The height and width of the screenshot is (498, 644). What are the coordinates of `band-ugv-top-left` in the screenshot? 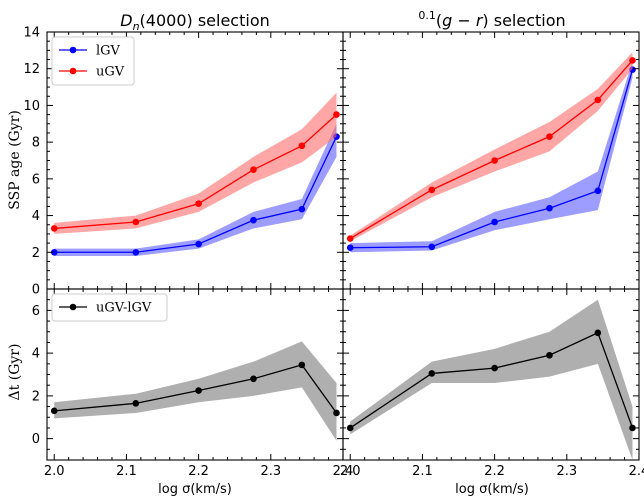 It's located at (195, 163).